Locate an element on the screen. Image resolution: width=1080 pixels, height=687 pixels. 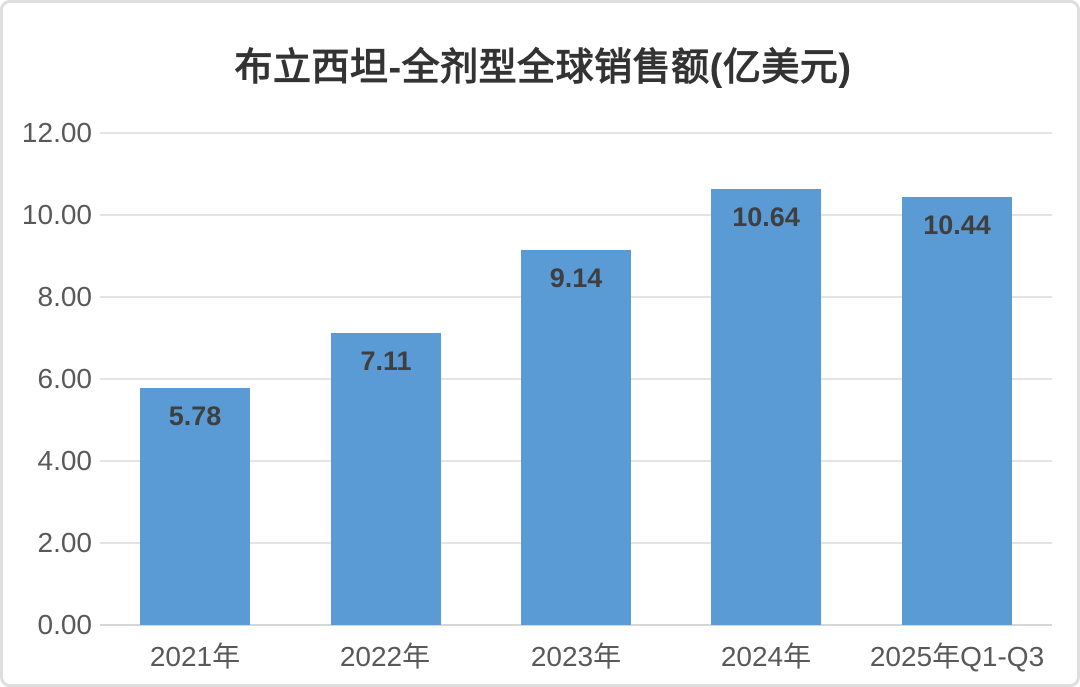
y-axis-tick-label: 10.00 is located at coordinates (56, 214).